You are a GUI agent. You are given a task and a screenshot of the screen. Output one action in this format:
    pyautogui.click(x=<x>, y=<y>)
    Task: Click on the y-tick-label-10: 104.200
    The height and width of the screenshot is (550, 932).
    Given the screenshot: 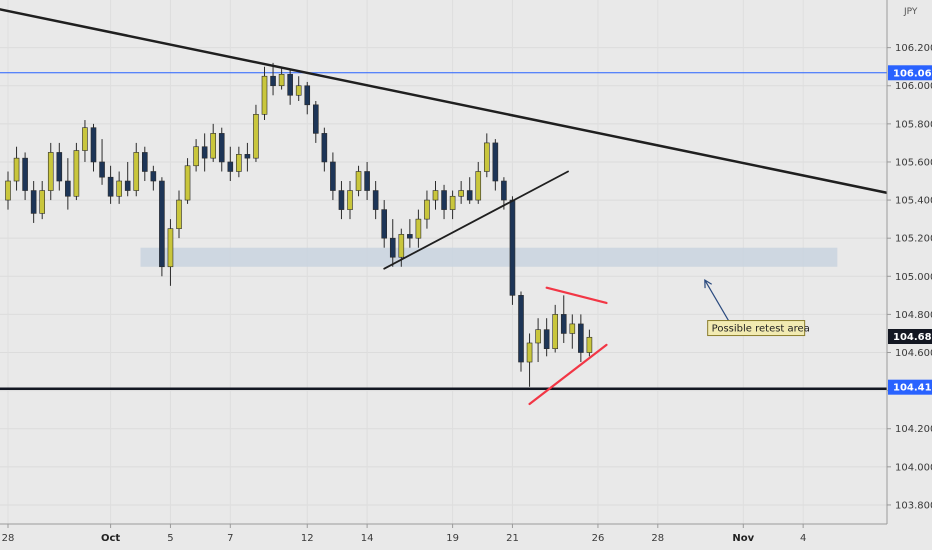 What is the action you would take?
    pyautogui.click(x=913, y=429)
    